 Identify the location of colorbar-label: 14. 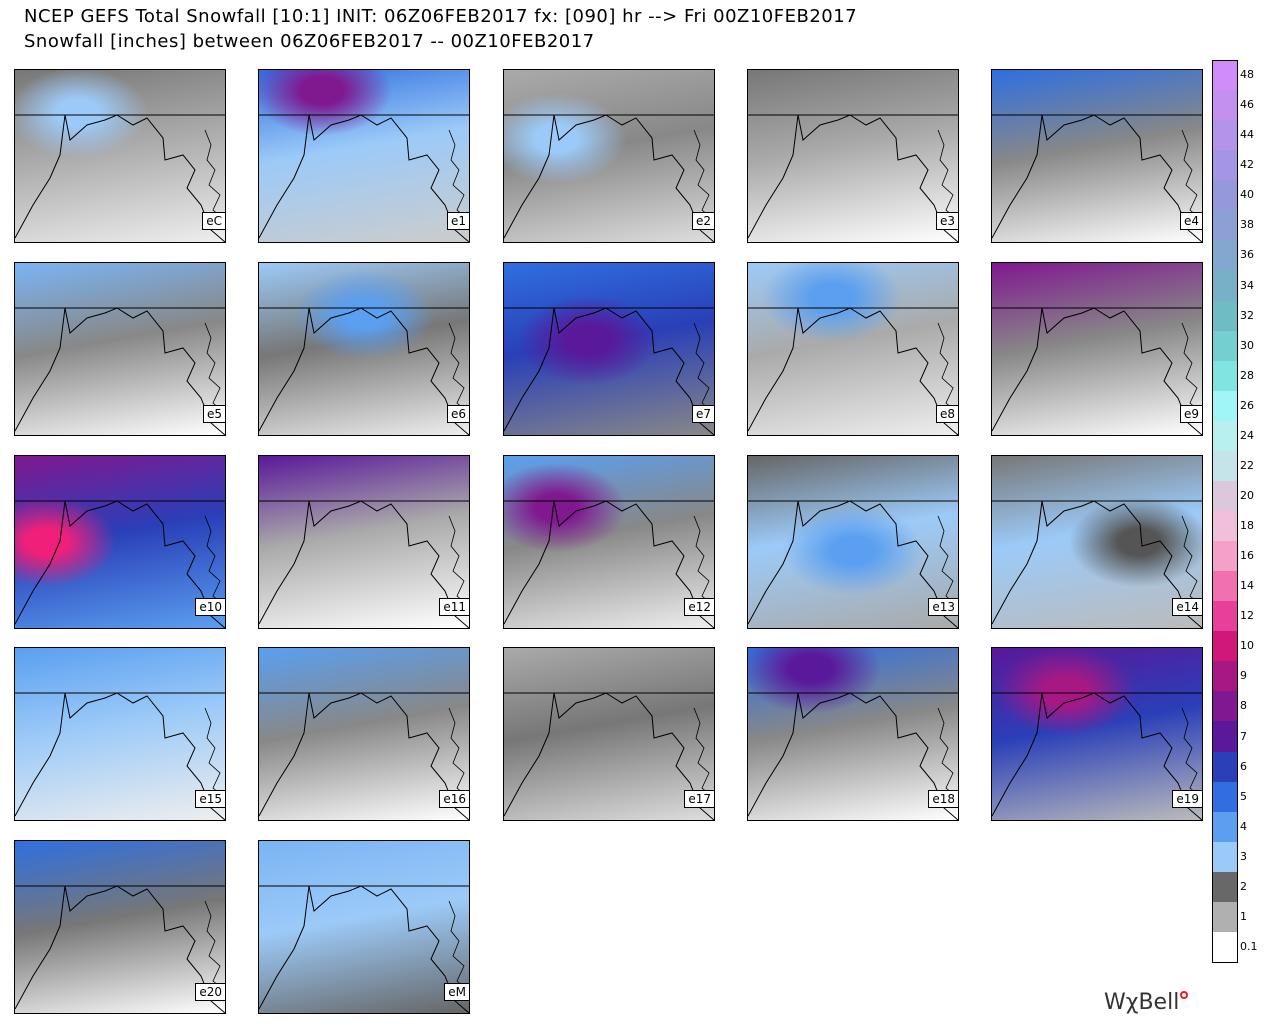
(1247, 586).